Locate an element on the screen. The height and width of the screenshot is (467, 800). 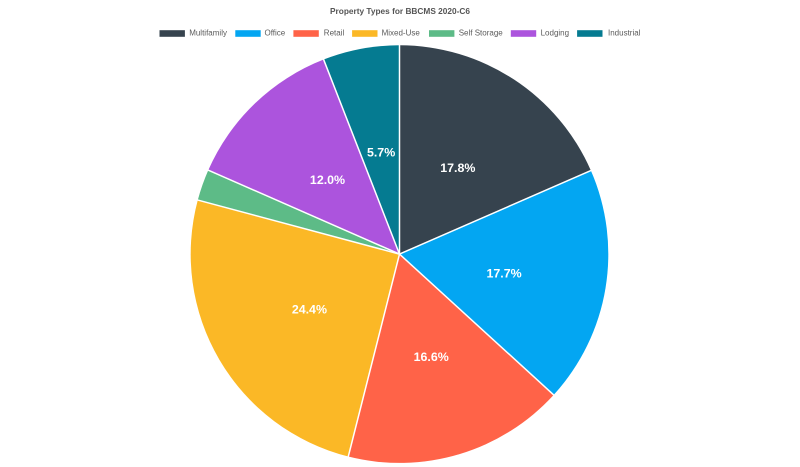
svg-text: Office is located at coordinates (275, 33).